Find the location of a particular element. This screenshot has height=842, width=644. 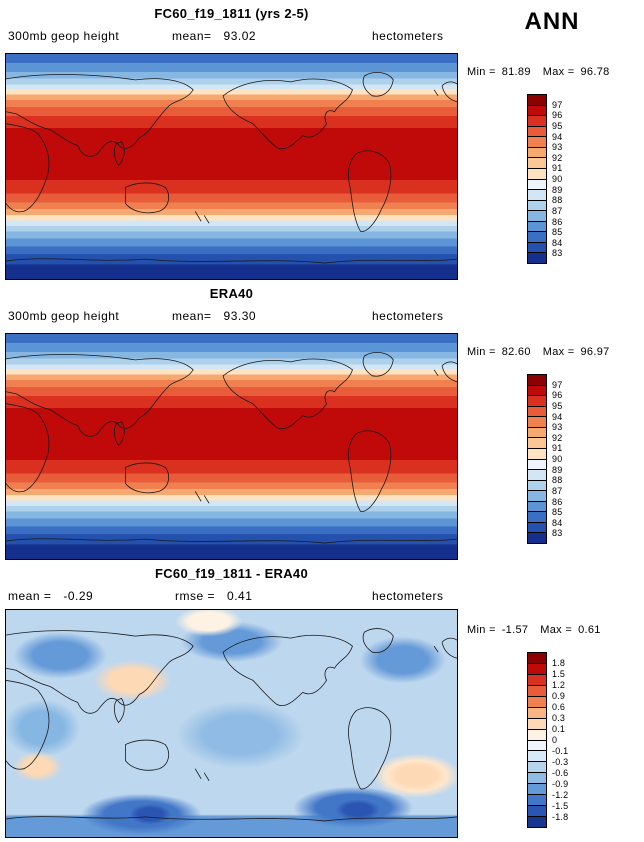

min-value: -1.57 is located at coordinates (515, 630).